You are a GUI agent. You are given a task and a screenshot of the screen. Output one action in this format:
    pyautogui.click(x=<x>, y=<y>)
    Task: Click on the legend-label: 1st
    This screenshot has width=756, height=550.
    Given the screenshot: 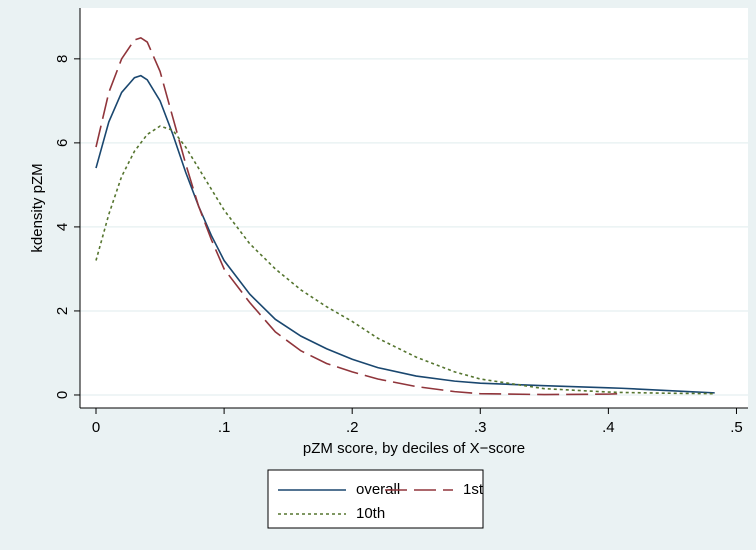 What is the action you would take?
    pyautogui.click(x=473, y=489)
    